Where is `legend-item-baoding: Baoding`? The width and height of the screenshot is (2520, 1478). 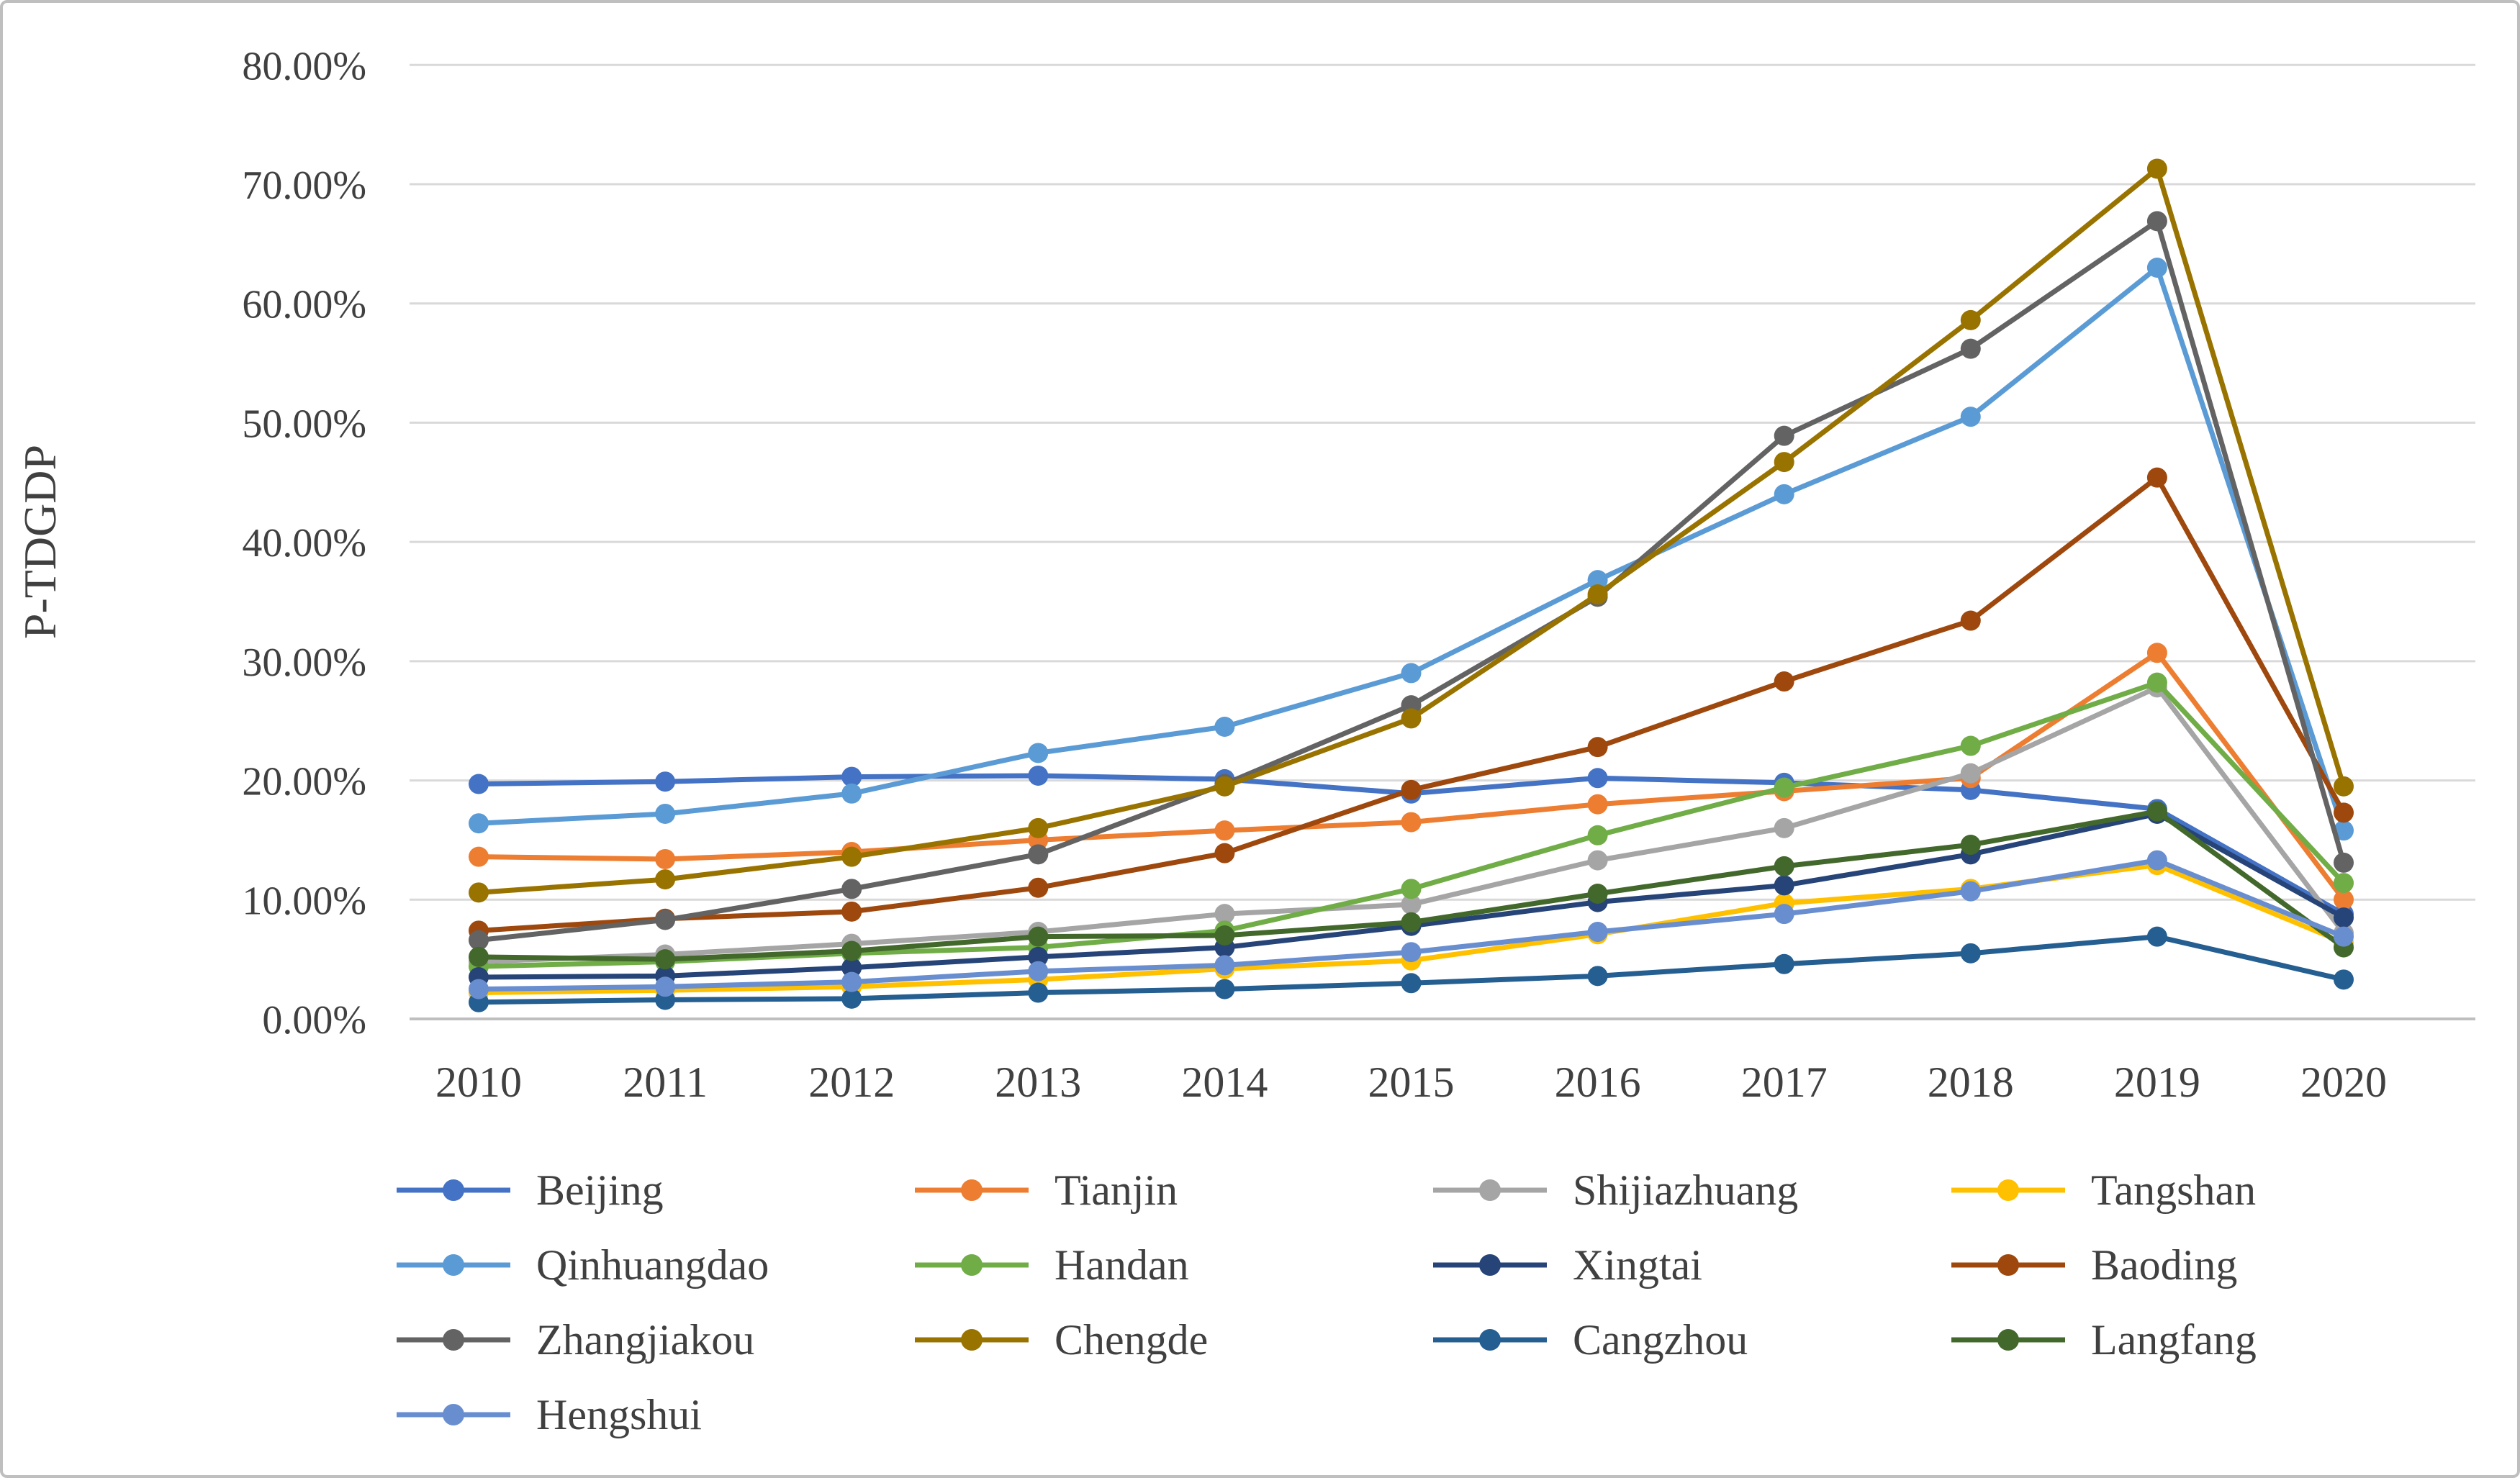
legend-item-baoding: Baoding is located at coordinates (2209, 1265).